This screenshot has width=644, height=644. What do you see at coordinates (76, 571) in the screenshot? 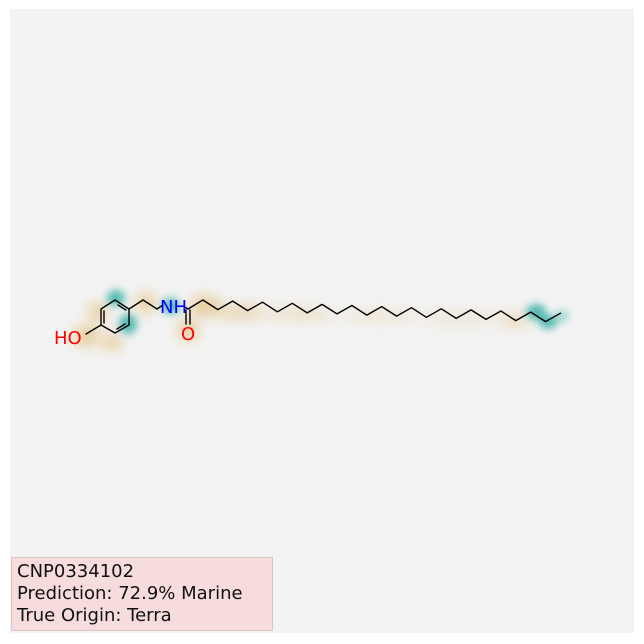
I see `compound-id: CNP0334102` at bounding box center [76, 571].